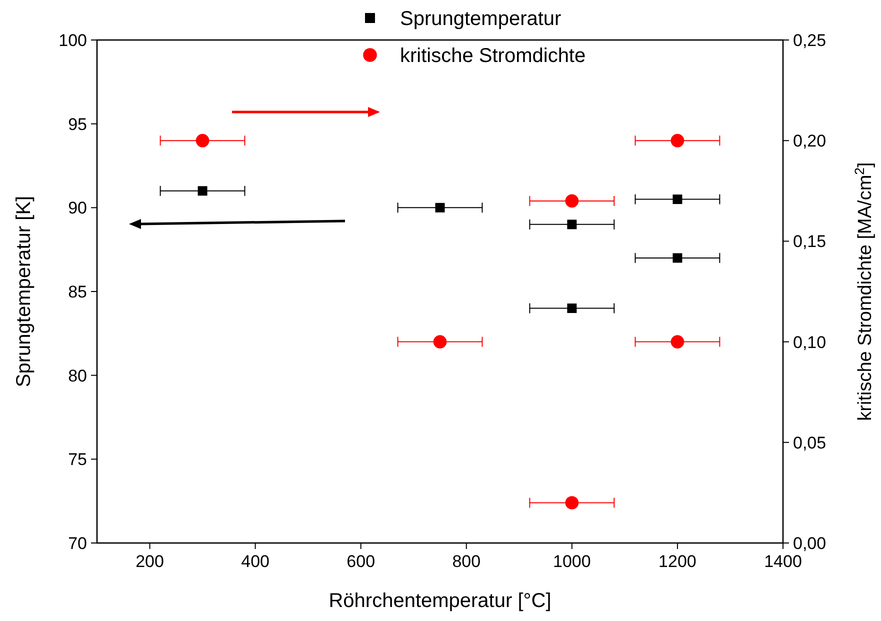 Image resolution: width=881 pixels, height=621 pixels. What do you see at coordinates (150, 561) in the screenshot?
I see `x-tick-label: 200` at bounding box center [150, 561].